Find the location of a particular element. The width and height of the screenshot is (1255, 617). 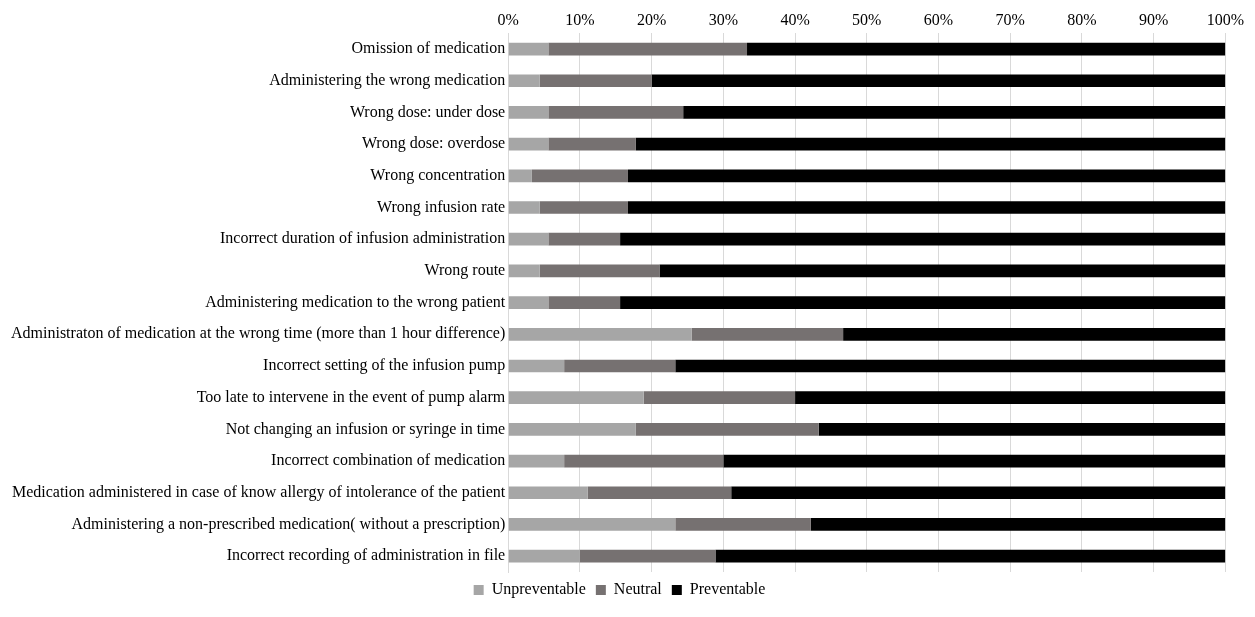

y-tick-label: Administraton of medication at the wrong time (more than 1 hour difference) is located at coordinates (258, 333).